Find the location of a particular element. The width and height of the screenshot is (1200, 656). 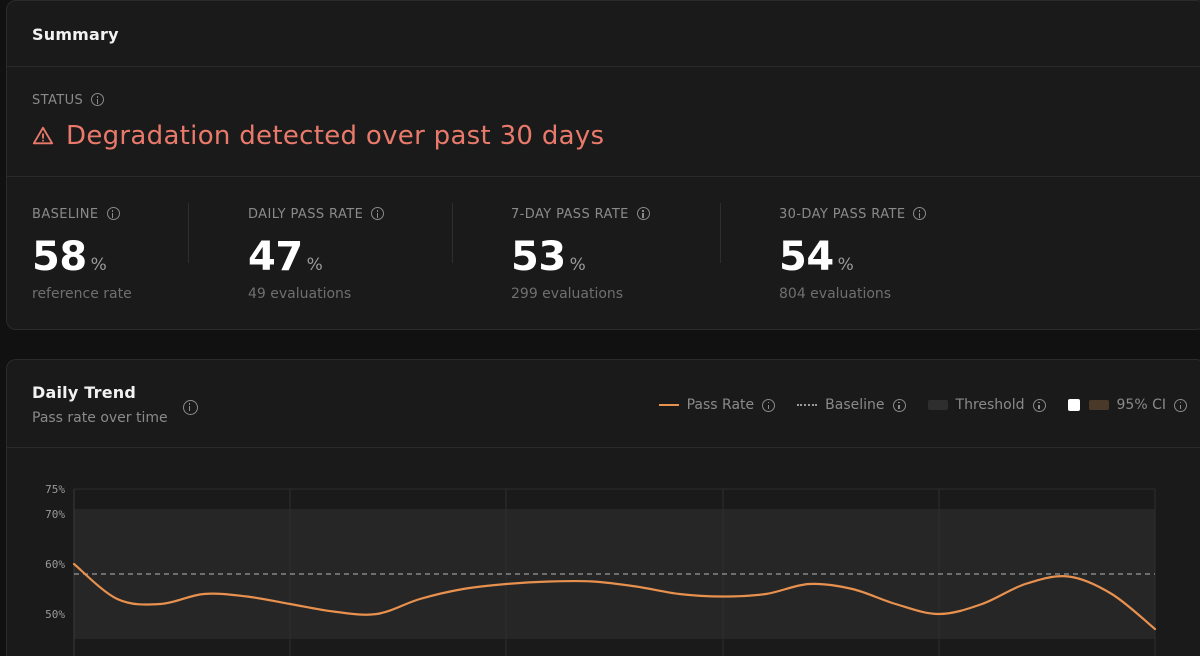

ci-checkbox is located at coordinates (1073, 405).